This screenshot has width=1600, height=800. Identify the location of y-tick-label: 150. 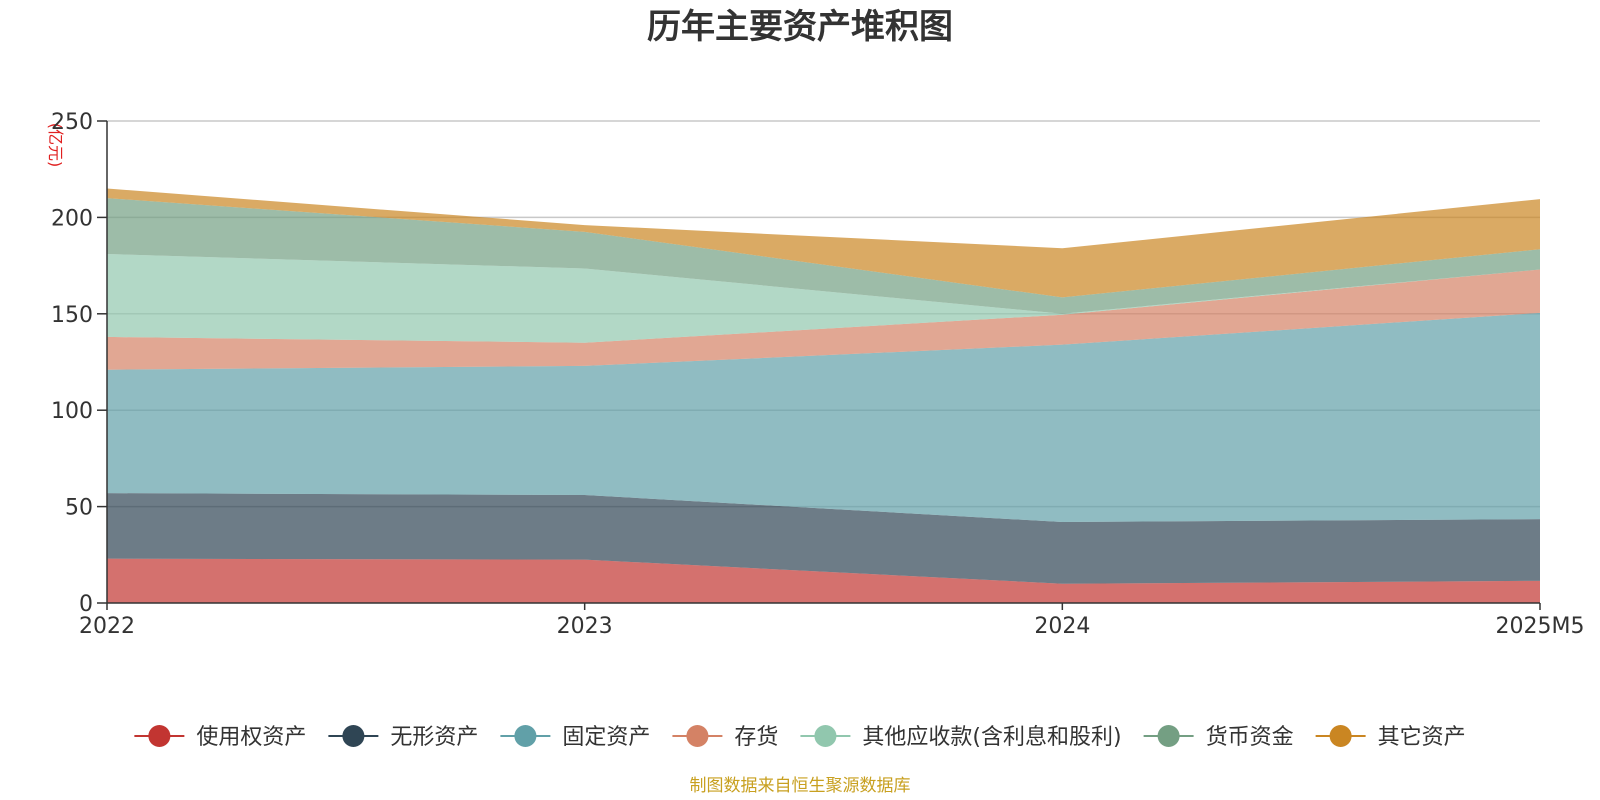
(72, 315).